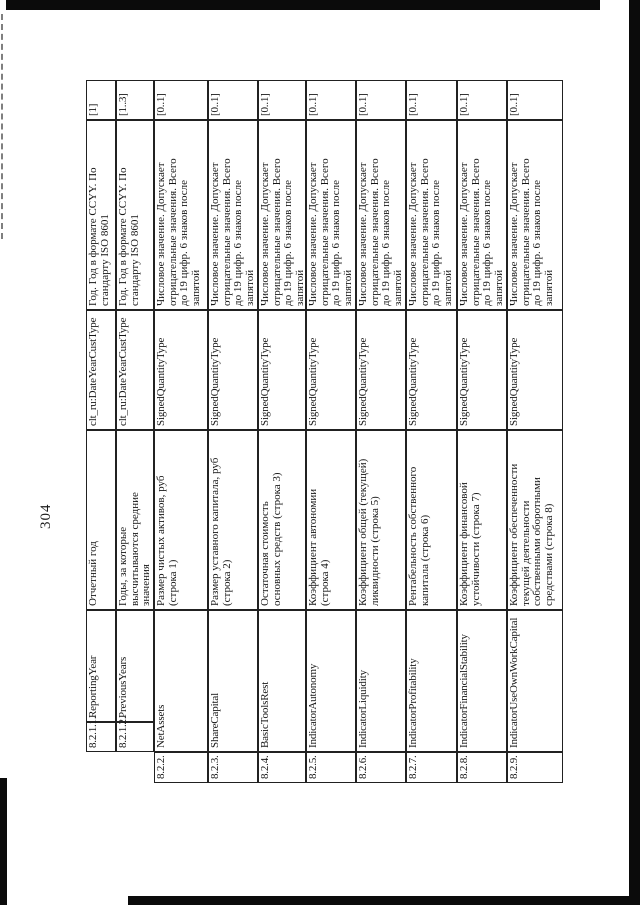  Describe the element at coordinates (233, 681) in the screenshot. I see `cell-identifier: ShareCapital` at that location.